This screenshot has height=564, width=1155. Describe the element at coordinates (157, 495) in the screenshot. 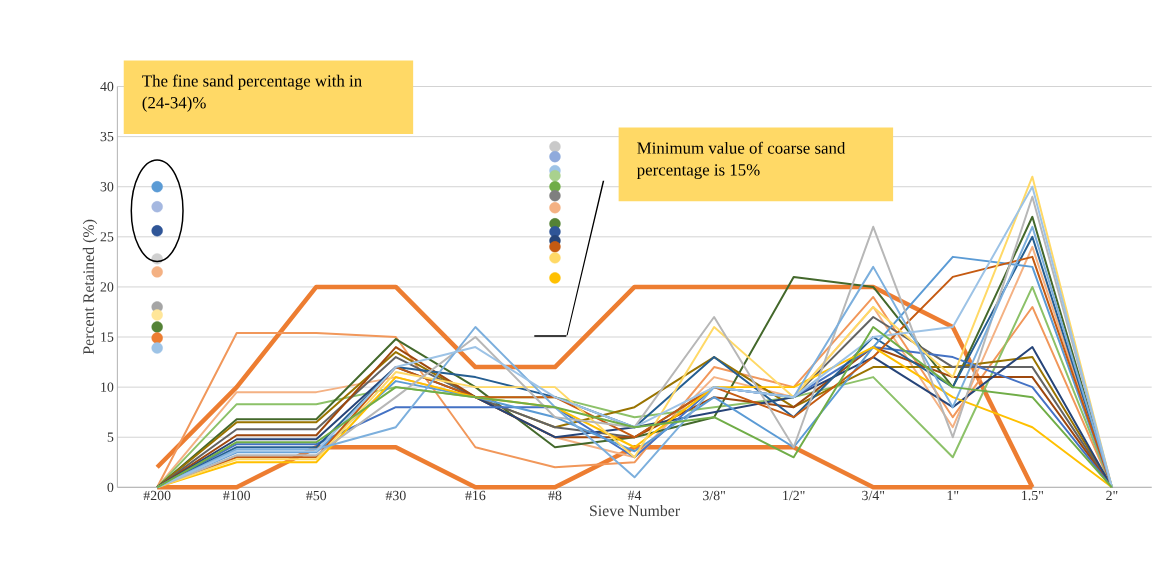

I see `x-tick-label: #200` at that location.